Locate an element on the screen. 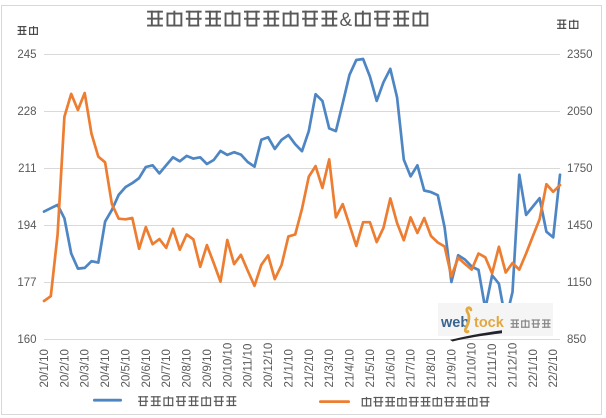  svg-text: 21/7/10 is located at coordinates (412, 368).